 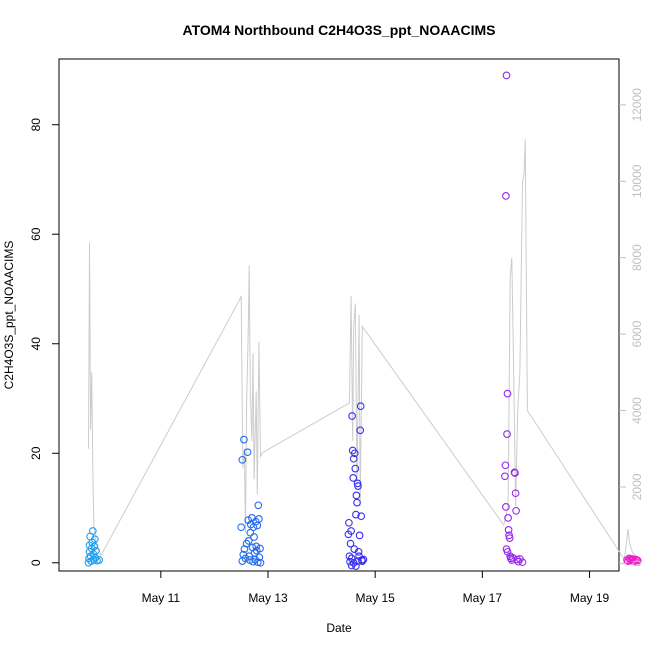 What do you see at coordinates (36, 562) in the screenshot?
I see `y-tick-label: 0` at bounding box center [36, 562].